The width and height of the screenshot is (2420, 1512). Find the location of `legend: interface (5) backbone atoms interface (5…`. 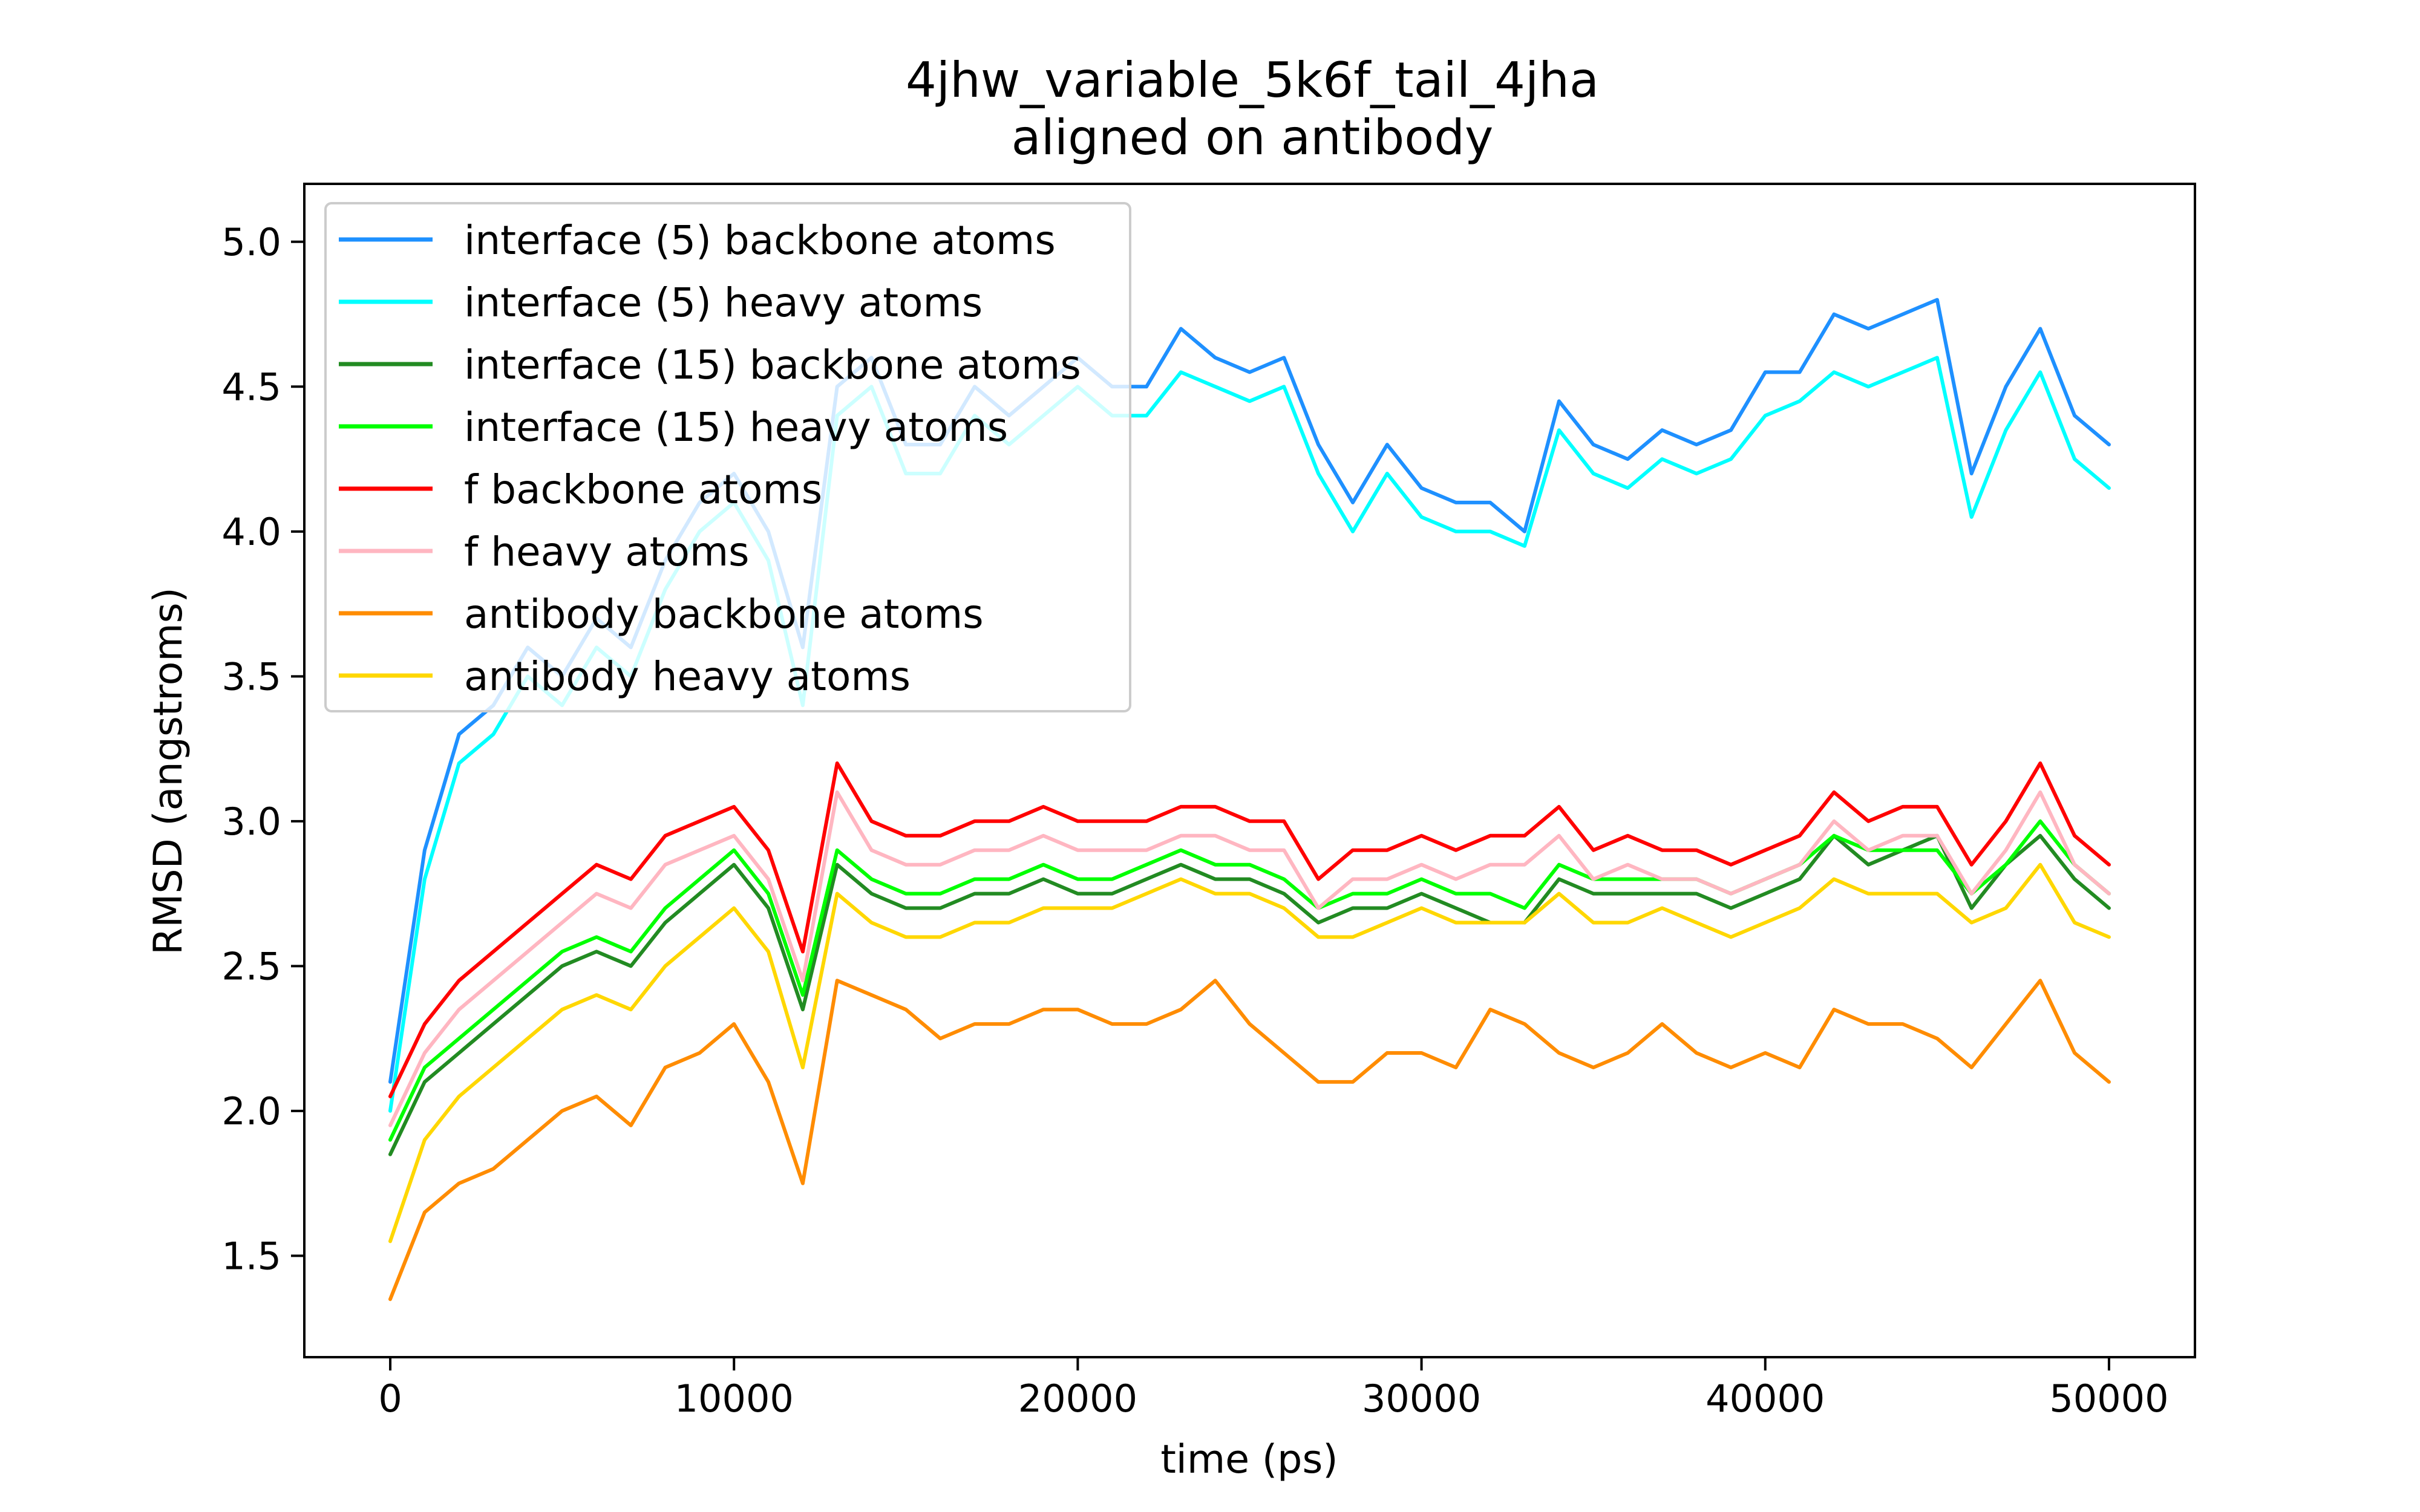

legend: interface (5) backbone atoms interface (5… is located at coordinates (727, 457).